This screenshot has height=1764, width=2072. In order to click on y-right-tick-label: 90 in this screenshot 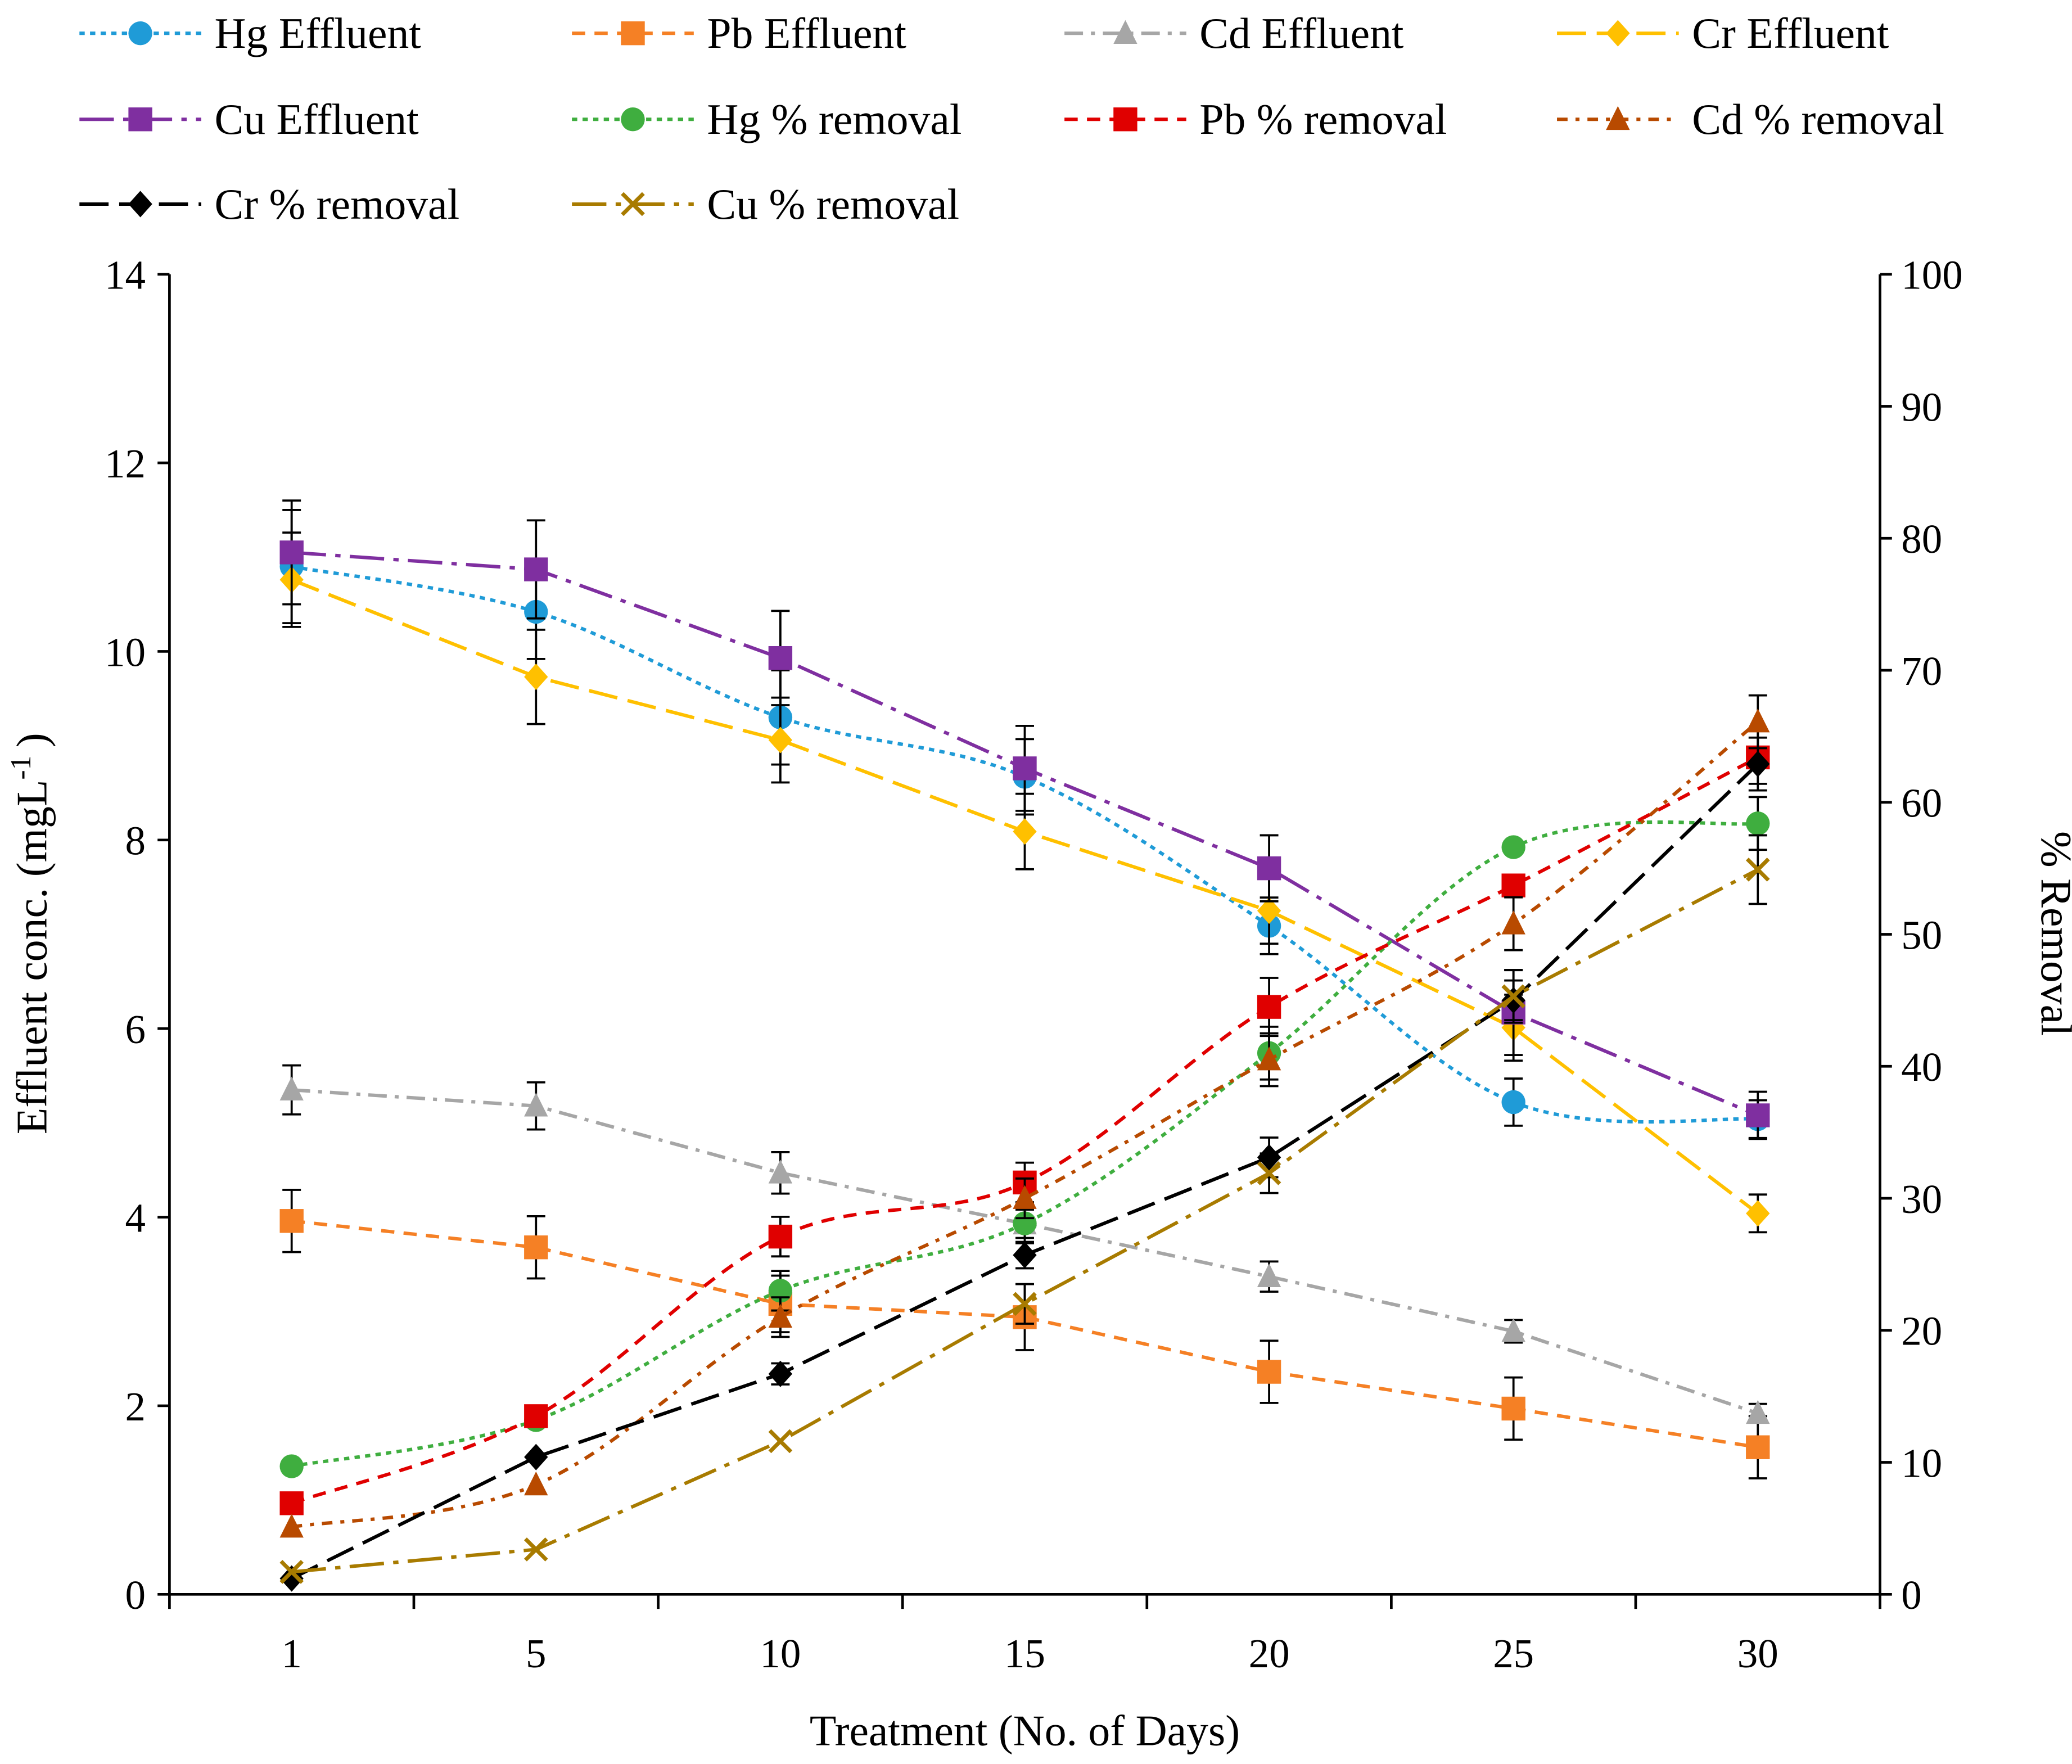, I will do `click(1921, 407)`.